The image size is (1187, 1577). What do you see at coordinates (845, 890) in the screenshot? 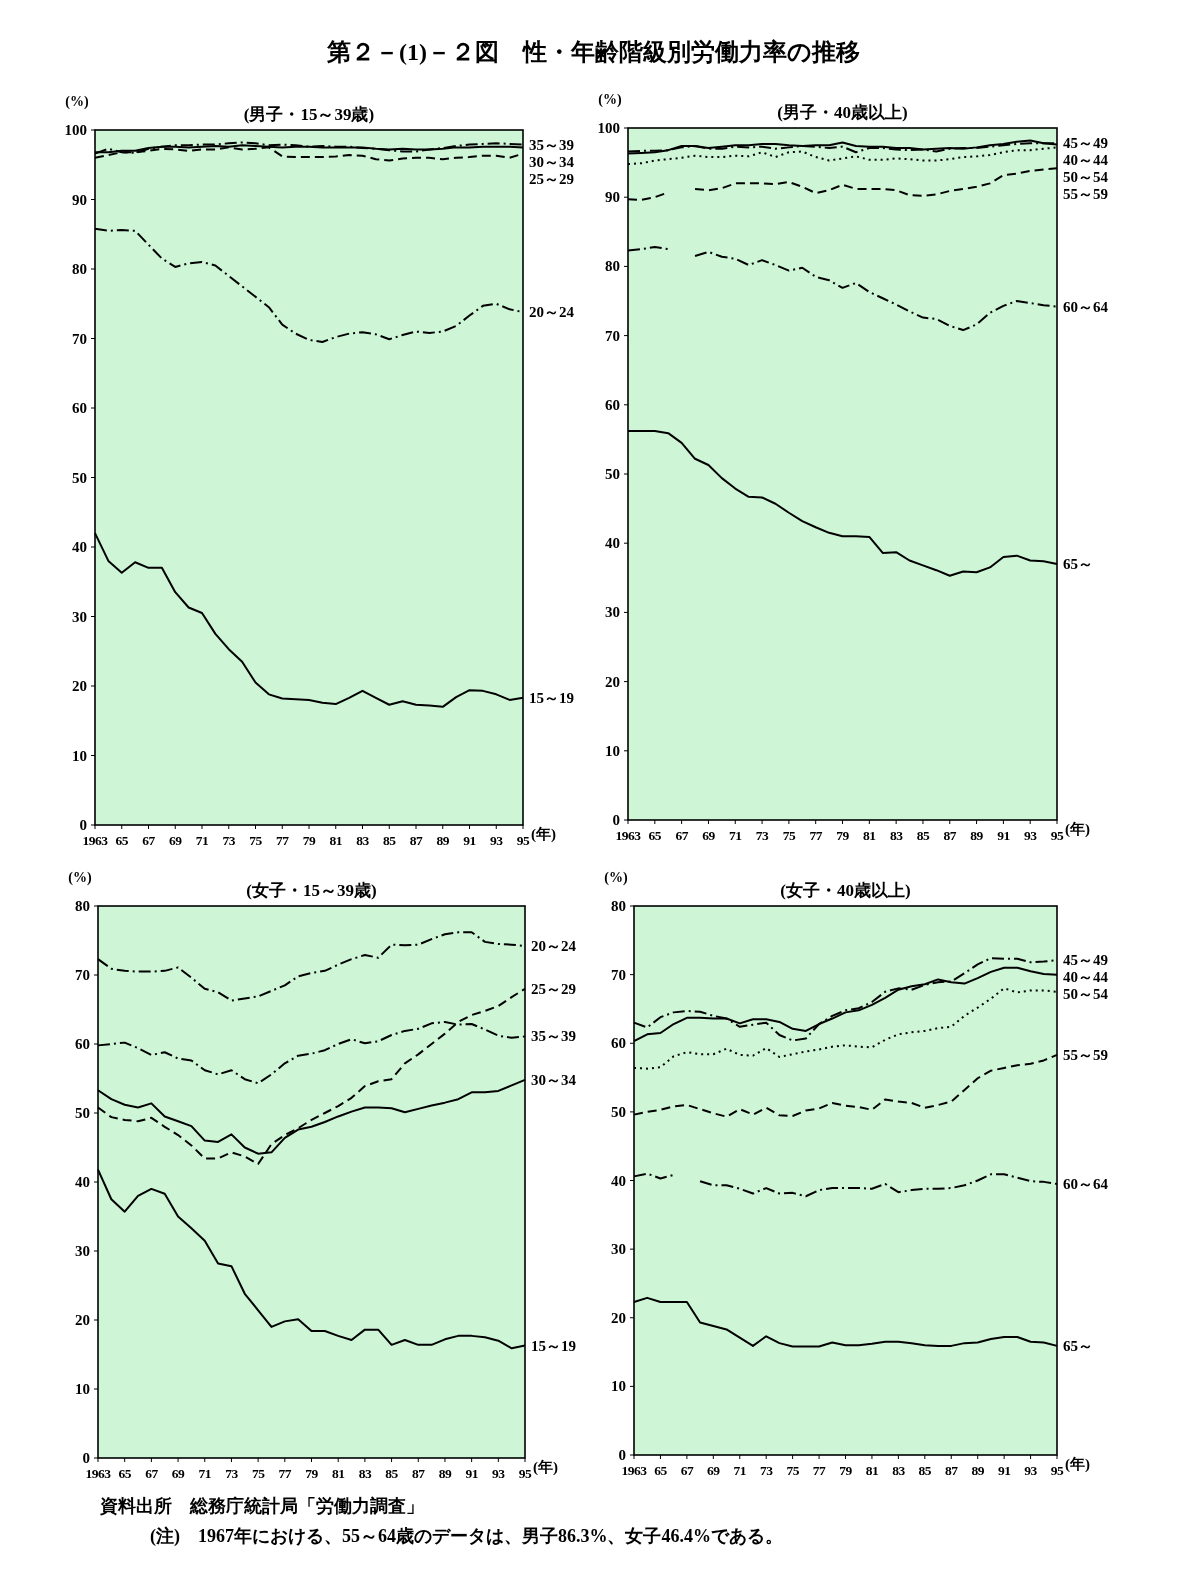
I see `chart-subtitle: (女子・40歳以上)` at bounding box center [845, 890].